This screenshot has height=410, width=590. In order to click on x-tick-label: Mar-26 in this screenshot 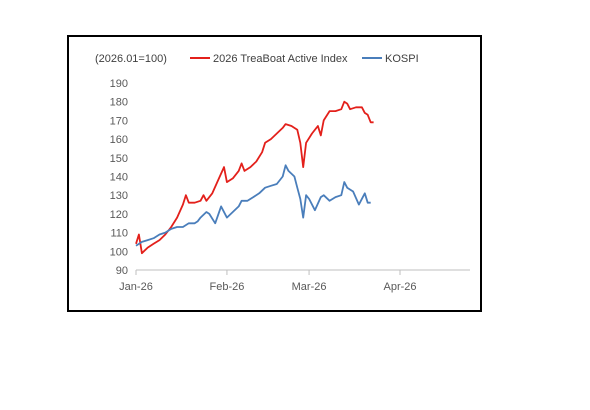, I will do `click(309, 287)`.